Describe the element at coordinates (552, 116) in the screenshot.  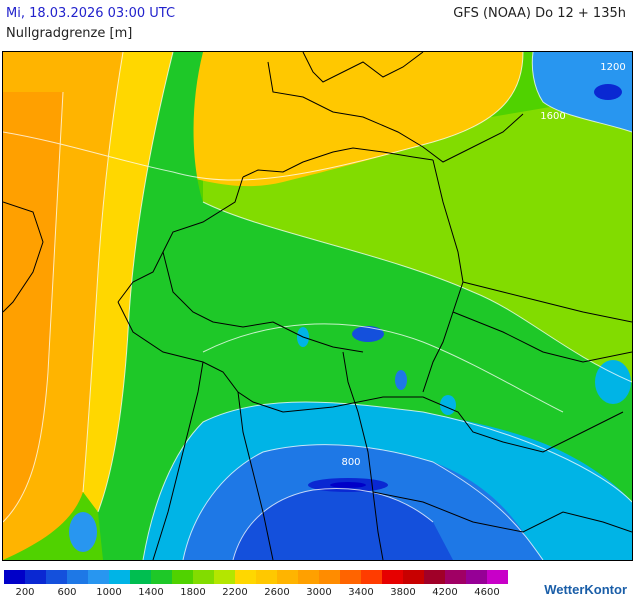
I see `contour-label: 1600` at that location.